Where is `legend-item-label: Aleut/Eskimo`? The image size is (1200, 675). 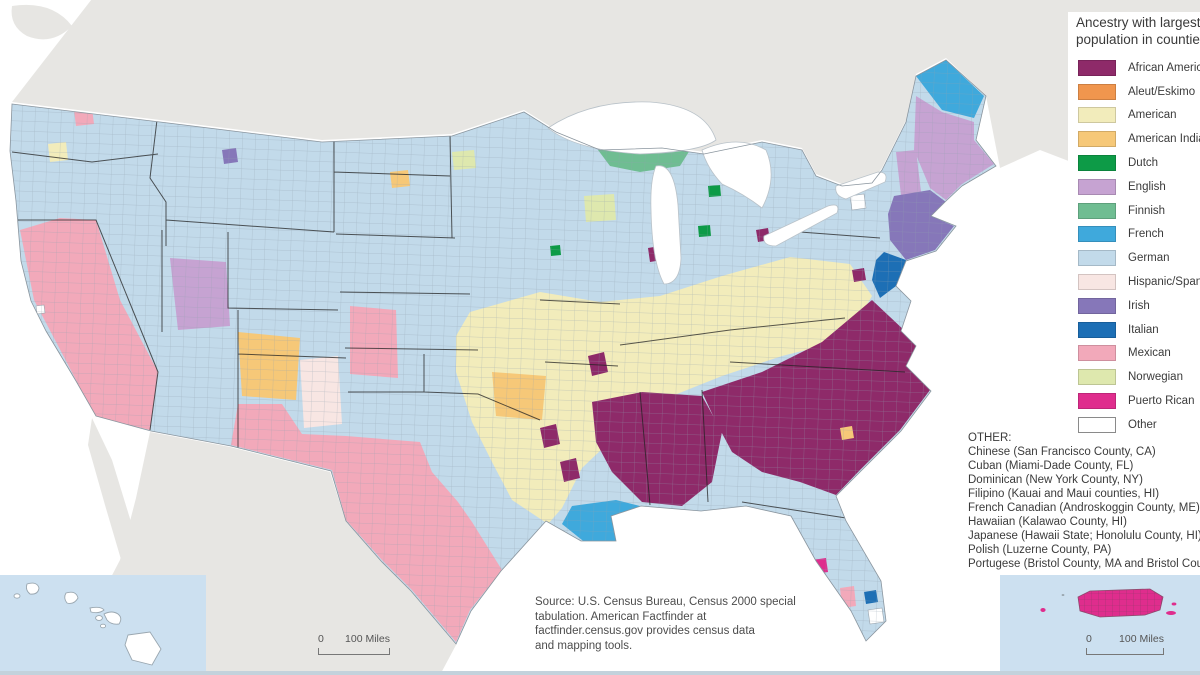
legend-item-label: Aleut/Eskimo is located at coordinates (1162, 91).